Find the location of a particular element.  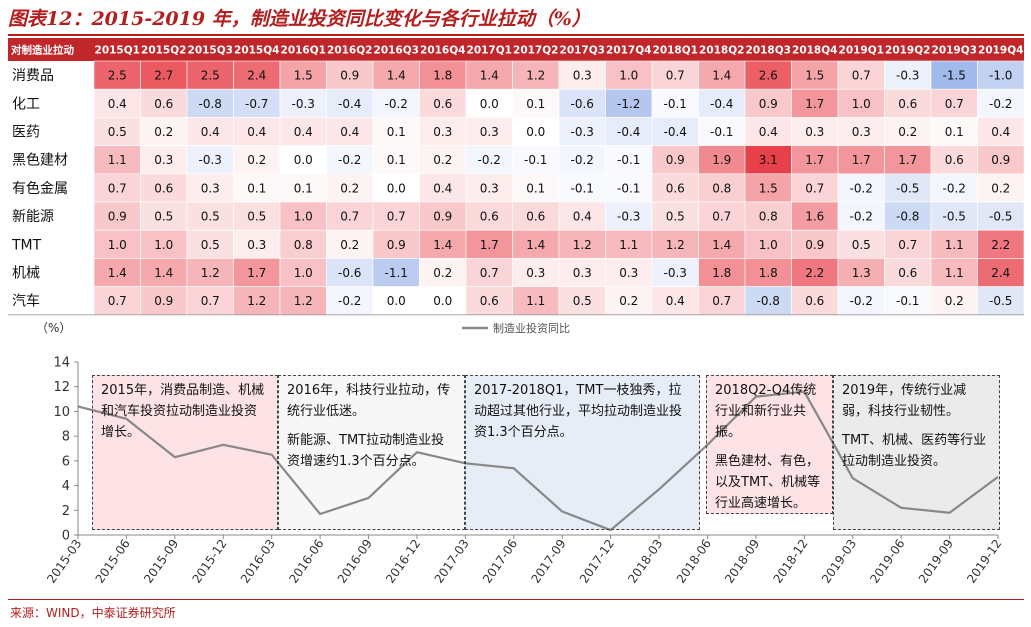

x-tick-label: 2016-03 is located at coordinates (258, 561).